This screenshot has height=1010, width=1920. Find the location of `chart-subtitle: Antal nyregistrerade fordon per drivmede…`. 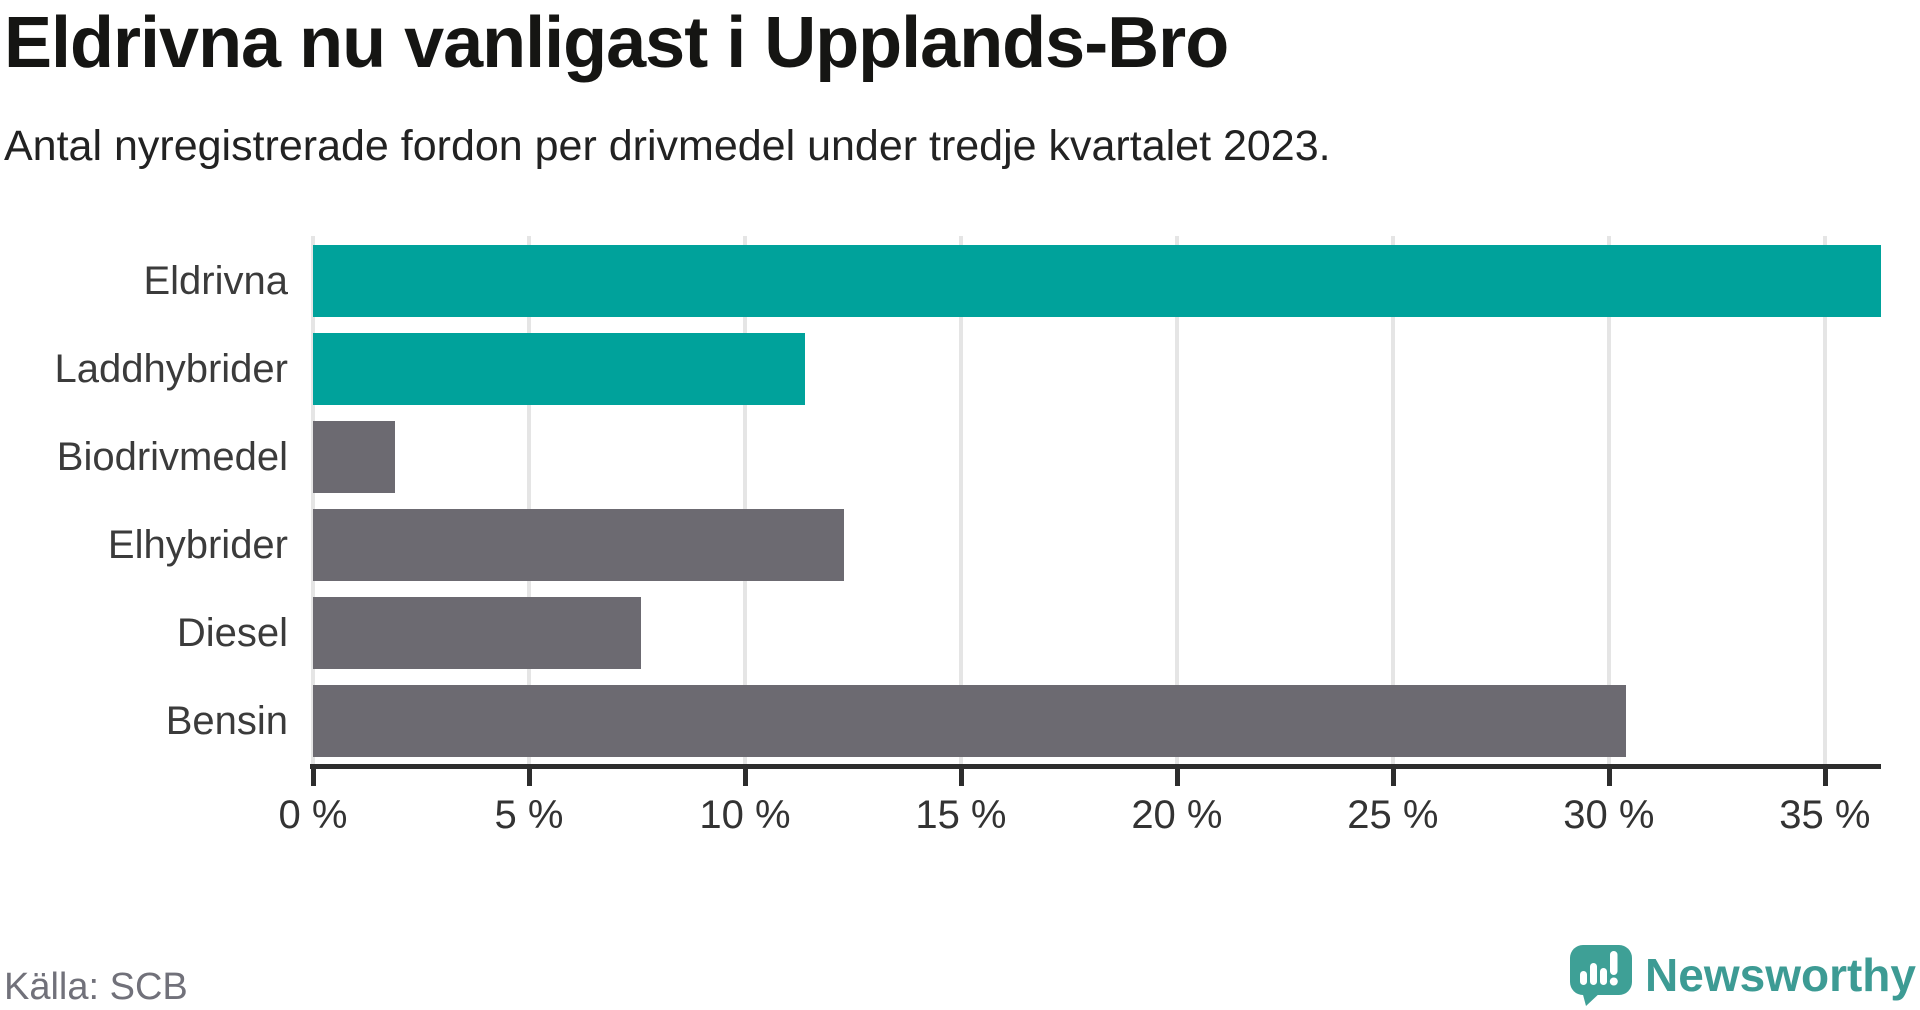

chart-subtitle: Antal nyregistrerade fordon per drivmede… is located at coordinates (667, 146).